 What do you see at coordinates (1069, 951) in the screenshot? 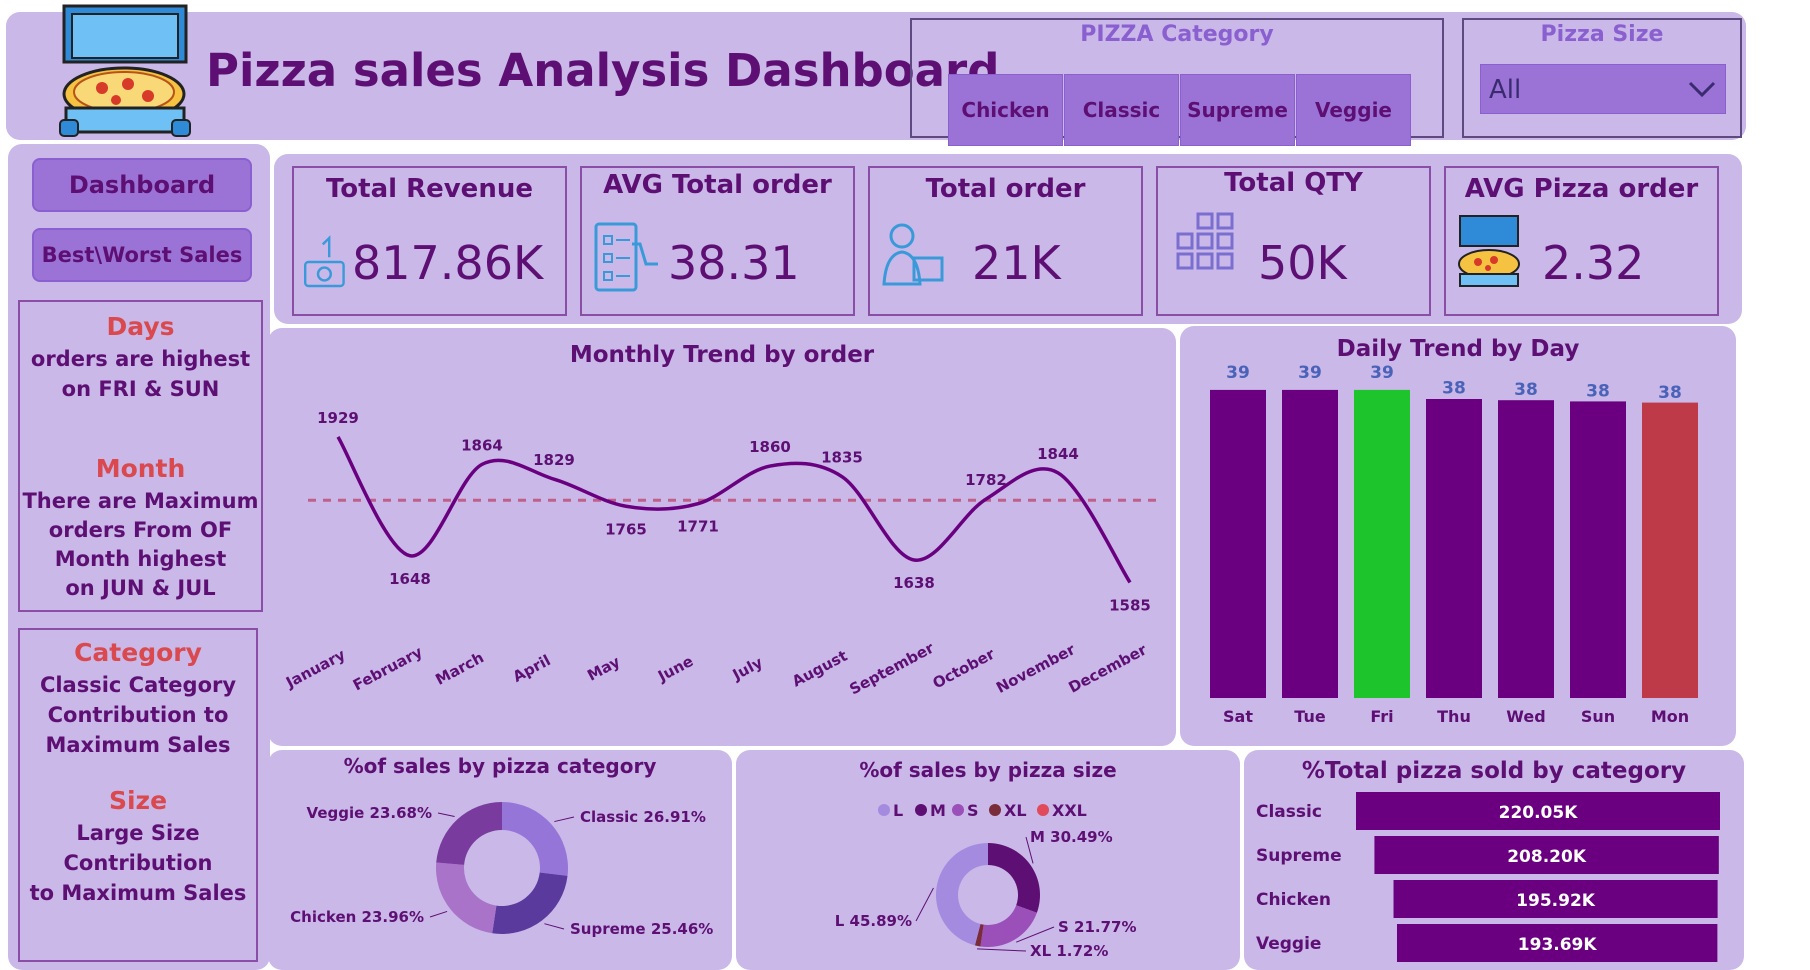
I see `slice-label: XL 1.72%` at bounding box center [1069, 951].